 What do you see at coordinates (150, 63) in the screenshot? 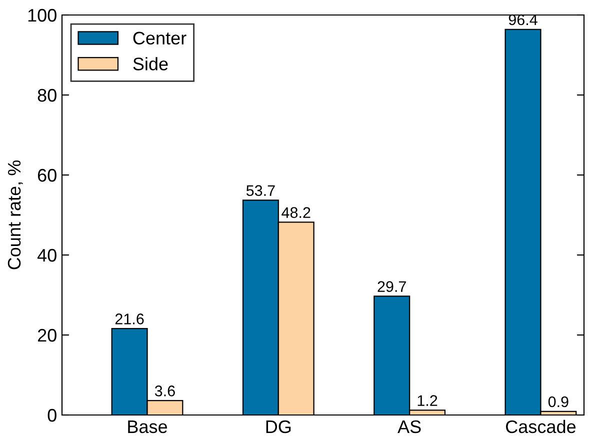
I see `legend-label: Side` at bounding box center [150, 63].